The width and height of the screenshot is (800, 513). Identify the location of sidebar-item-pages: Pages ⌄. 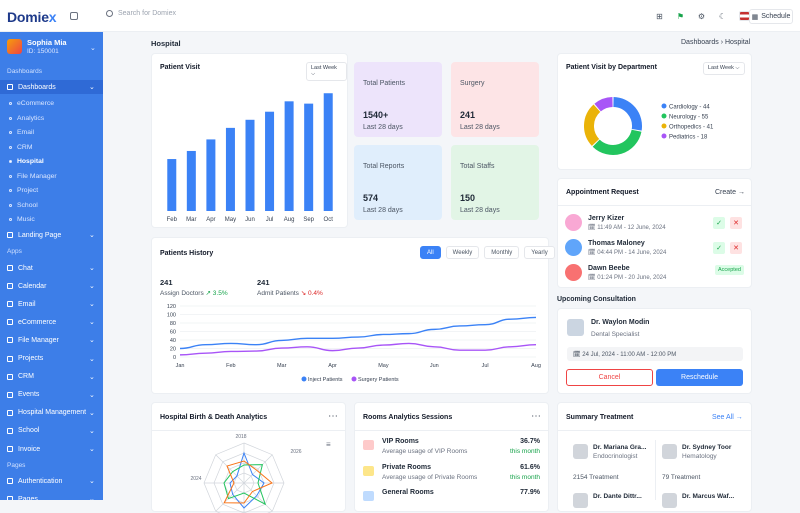
(51, 496).